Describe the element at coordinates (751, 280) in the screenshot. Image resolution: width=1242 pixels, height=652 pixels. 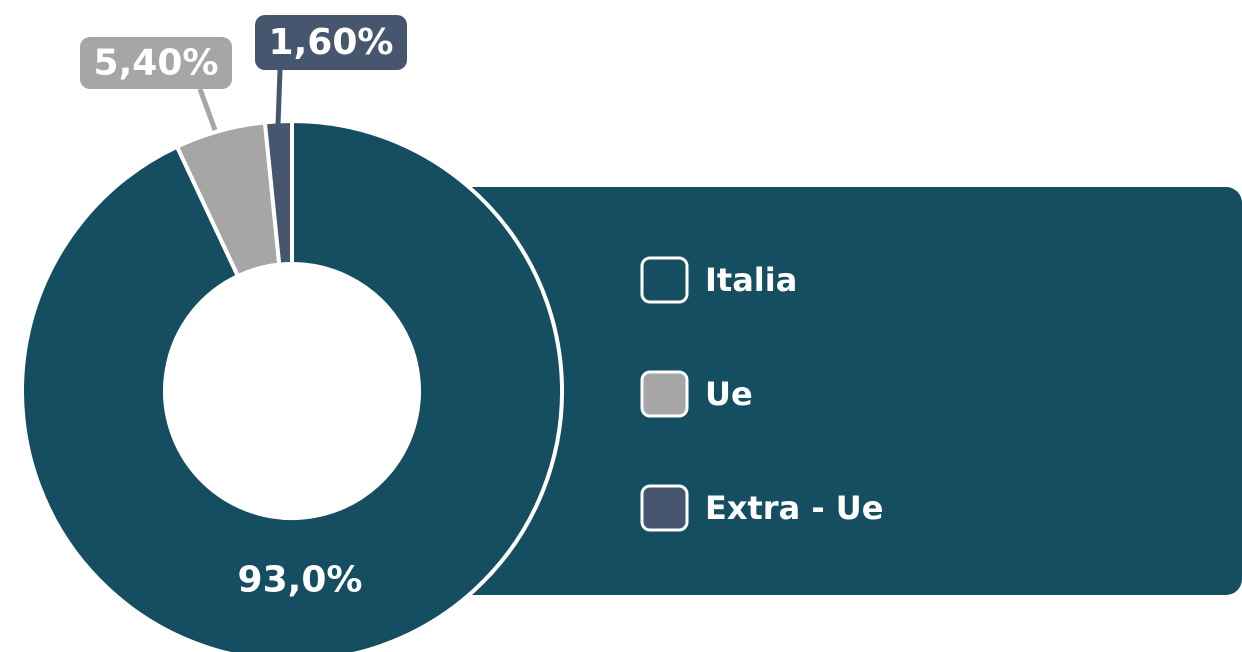
I see `legend-label: Italia` at that location.